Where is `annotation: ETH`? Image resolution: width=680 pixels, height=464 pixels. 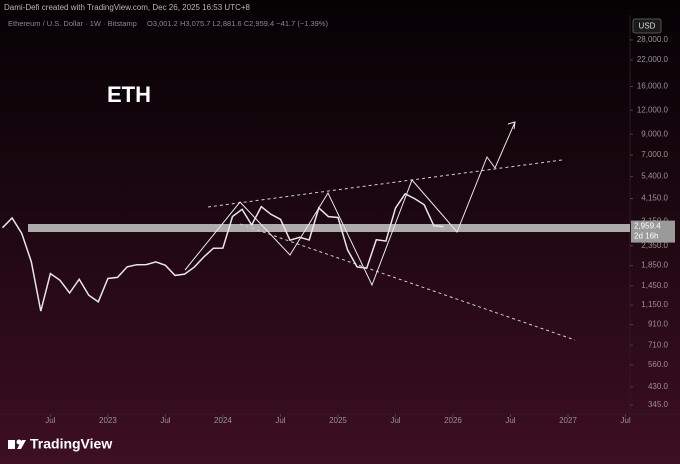 annotation: ETH is located at coordinates (129, 94).